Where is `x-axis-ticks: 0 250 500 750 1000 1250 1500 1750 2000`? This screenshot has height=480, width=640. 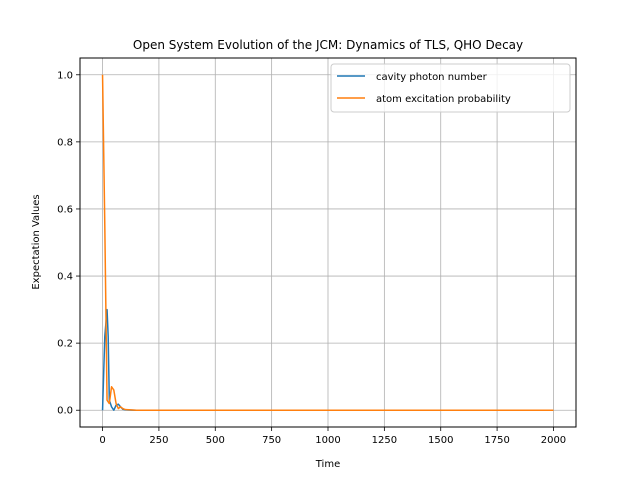 x-axis-ticks: 0 250 500 750 1000 1250 1500 1750 2000 is located at coordinates (332, 436).